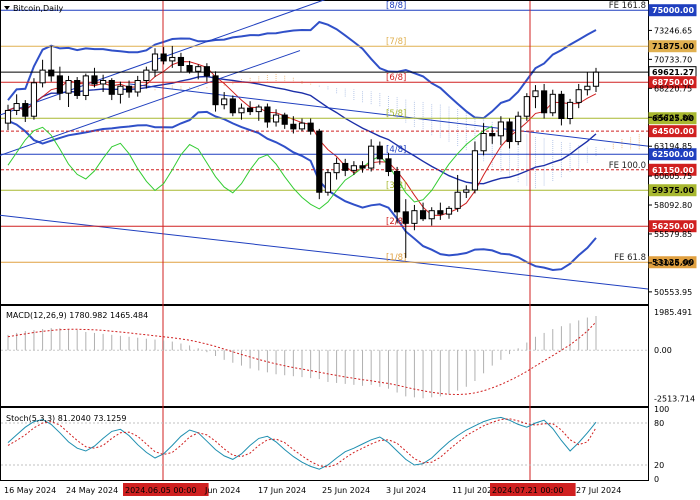 The height and width of the screenshot is (500, 700). What do you see at coordinates (527, 490) in the screenshot?
I see `time-tick-label: 2024.07.21 00:00` at bounding box center [527, 490].